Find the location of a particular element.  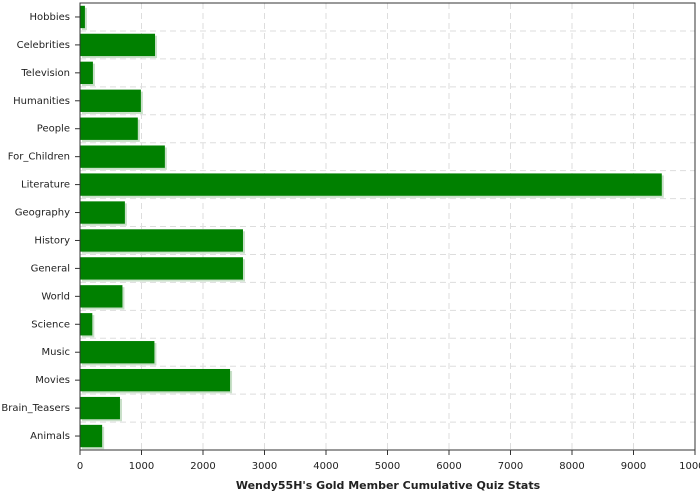

y-tick-label: For_Children is located at coordinates (39, 157).